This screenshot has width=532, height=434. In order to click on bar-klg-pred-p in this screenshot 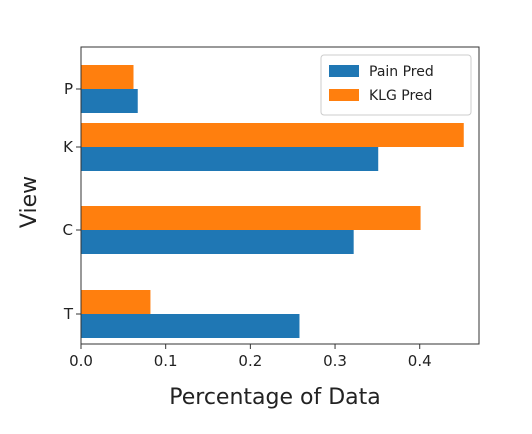, I will do `click(107, 77)`.